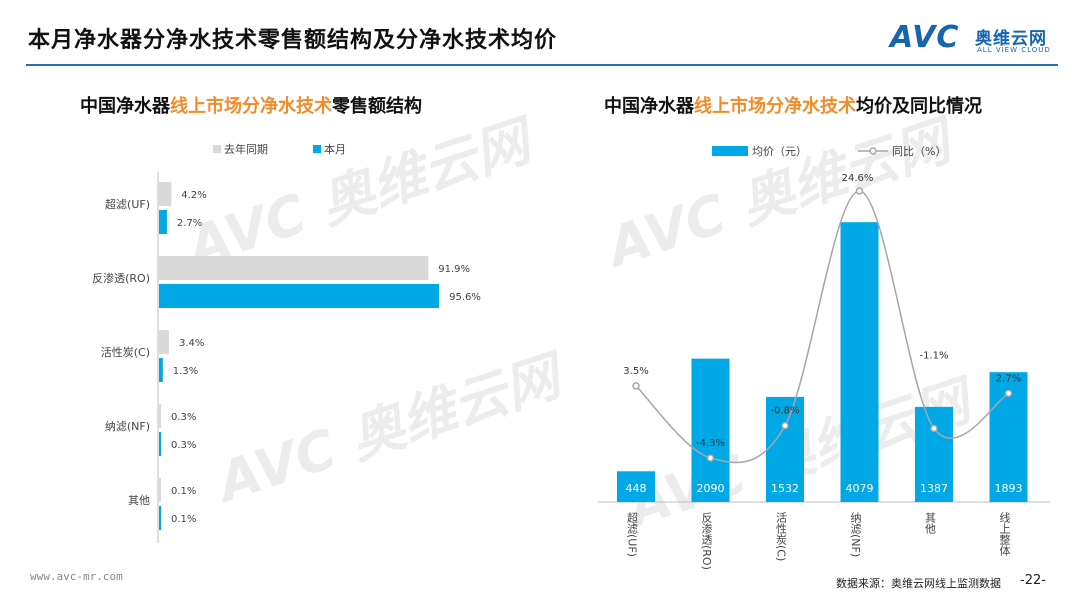 The height and width of the screenshot is (608, 1080). What do you see at coordinates (785, 488) in the screenshot?
I see `data-label-avg-price: 1532` at bounding box center [785, 488].